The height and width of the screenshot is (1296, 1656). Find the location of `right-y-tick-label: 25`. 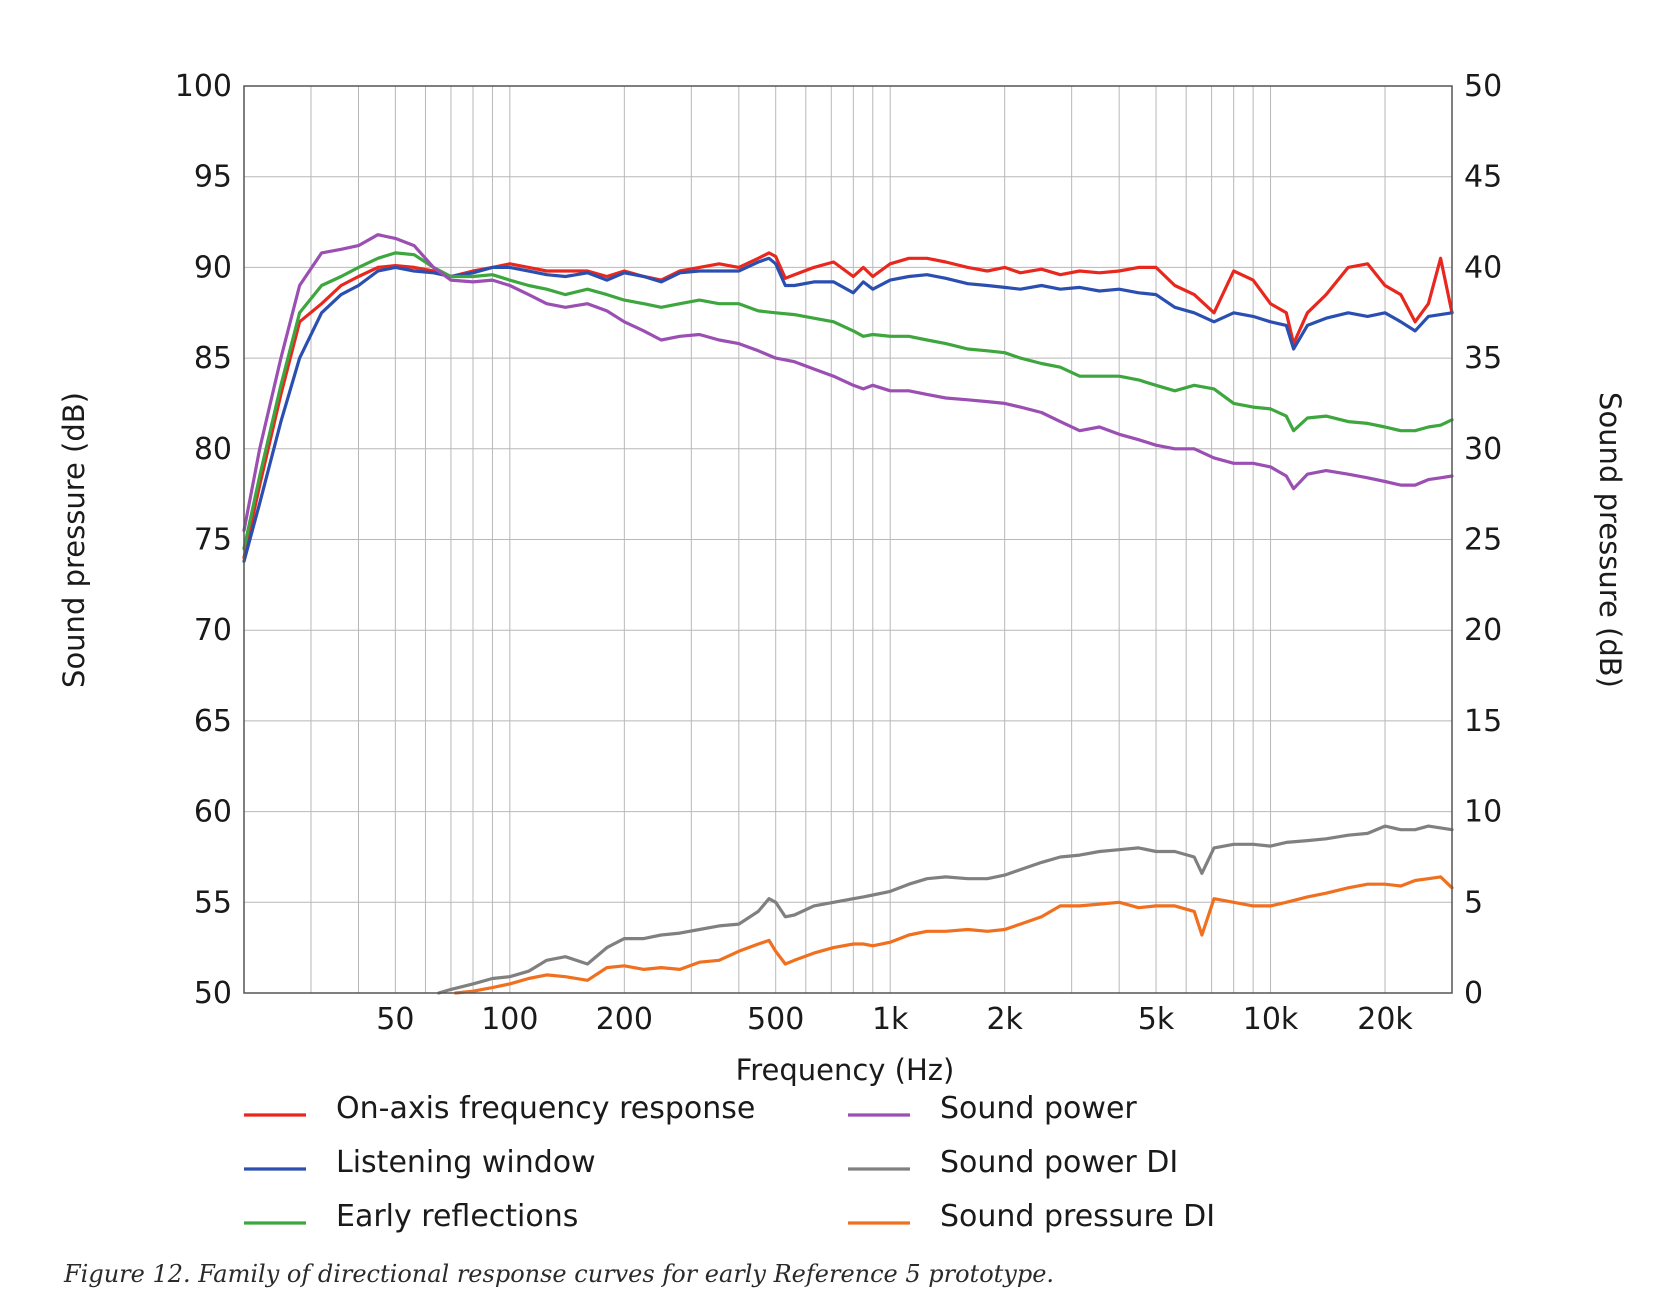

right-y-tick-label: 25 is located at coordinates (1483, 540).